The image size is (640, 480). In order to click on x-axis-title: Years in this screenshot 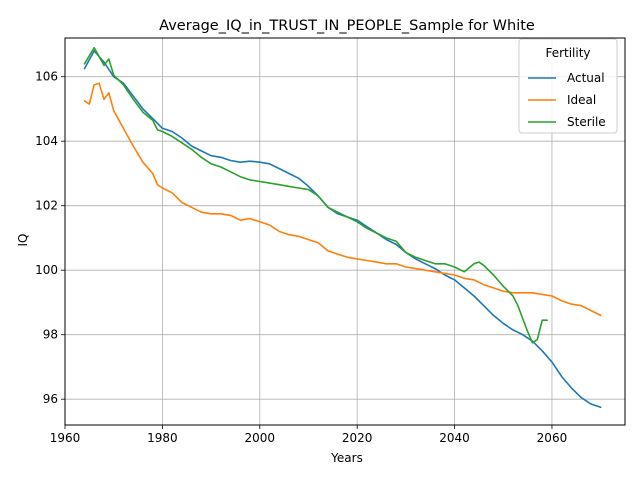, I will do `click(346, 458)`.